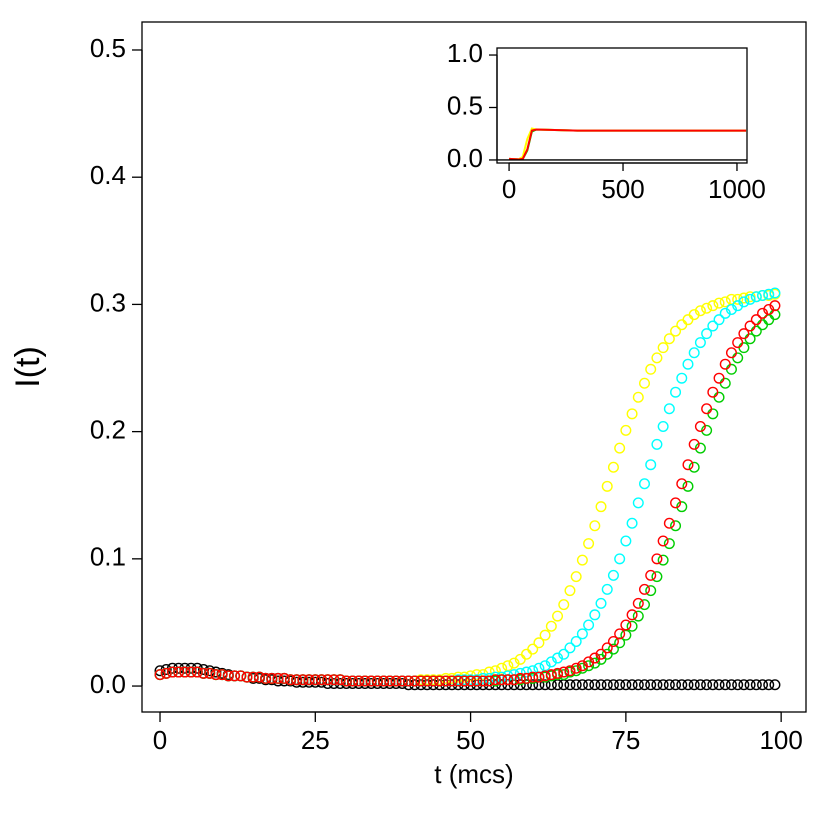  Describe the element at coordinates (108, 175) in the screenshot. I see `y-tick-label: 0.4` at that location.